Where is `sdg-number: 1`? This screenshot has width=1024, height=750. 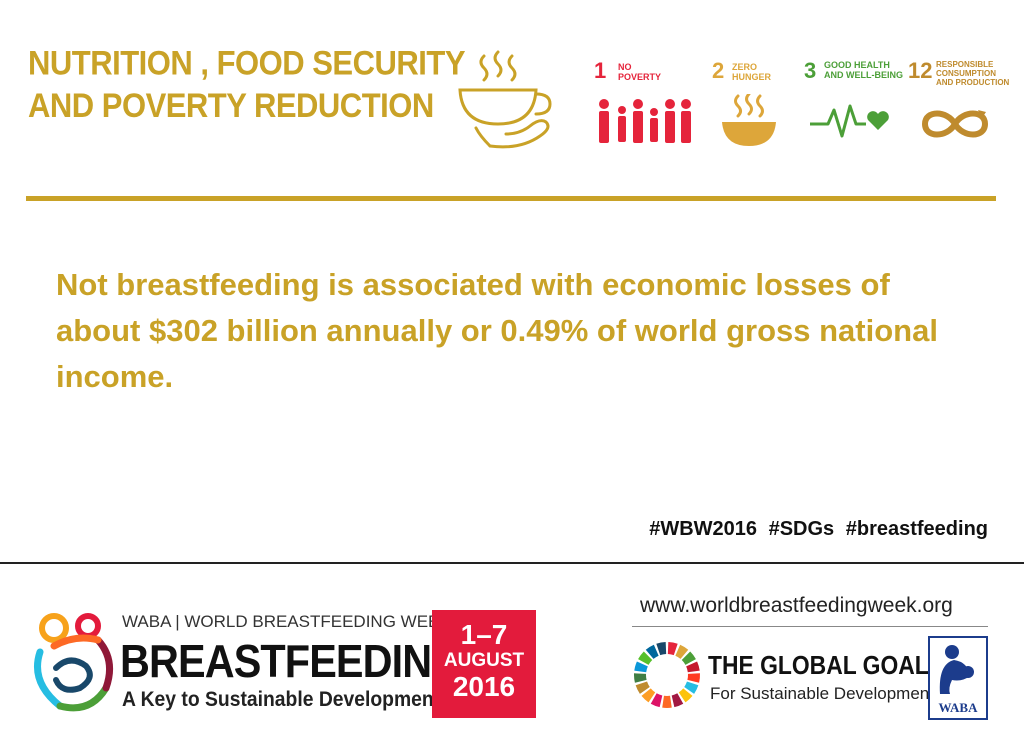
sdg-number: 1 is located at coordinates (600, 70).